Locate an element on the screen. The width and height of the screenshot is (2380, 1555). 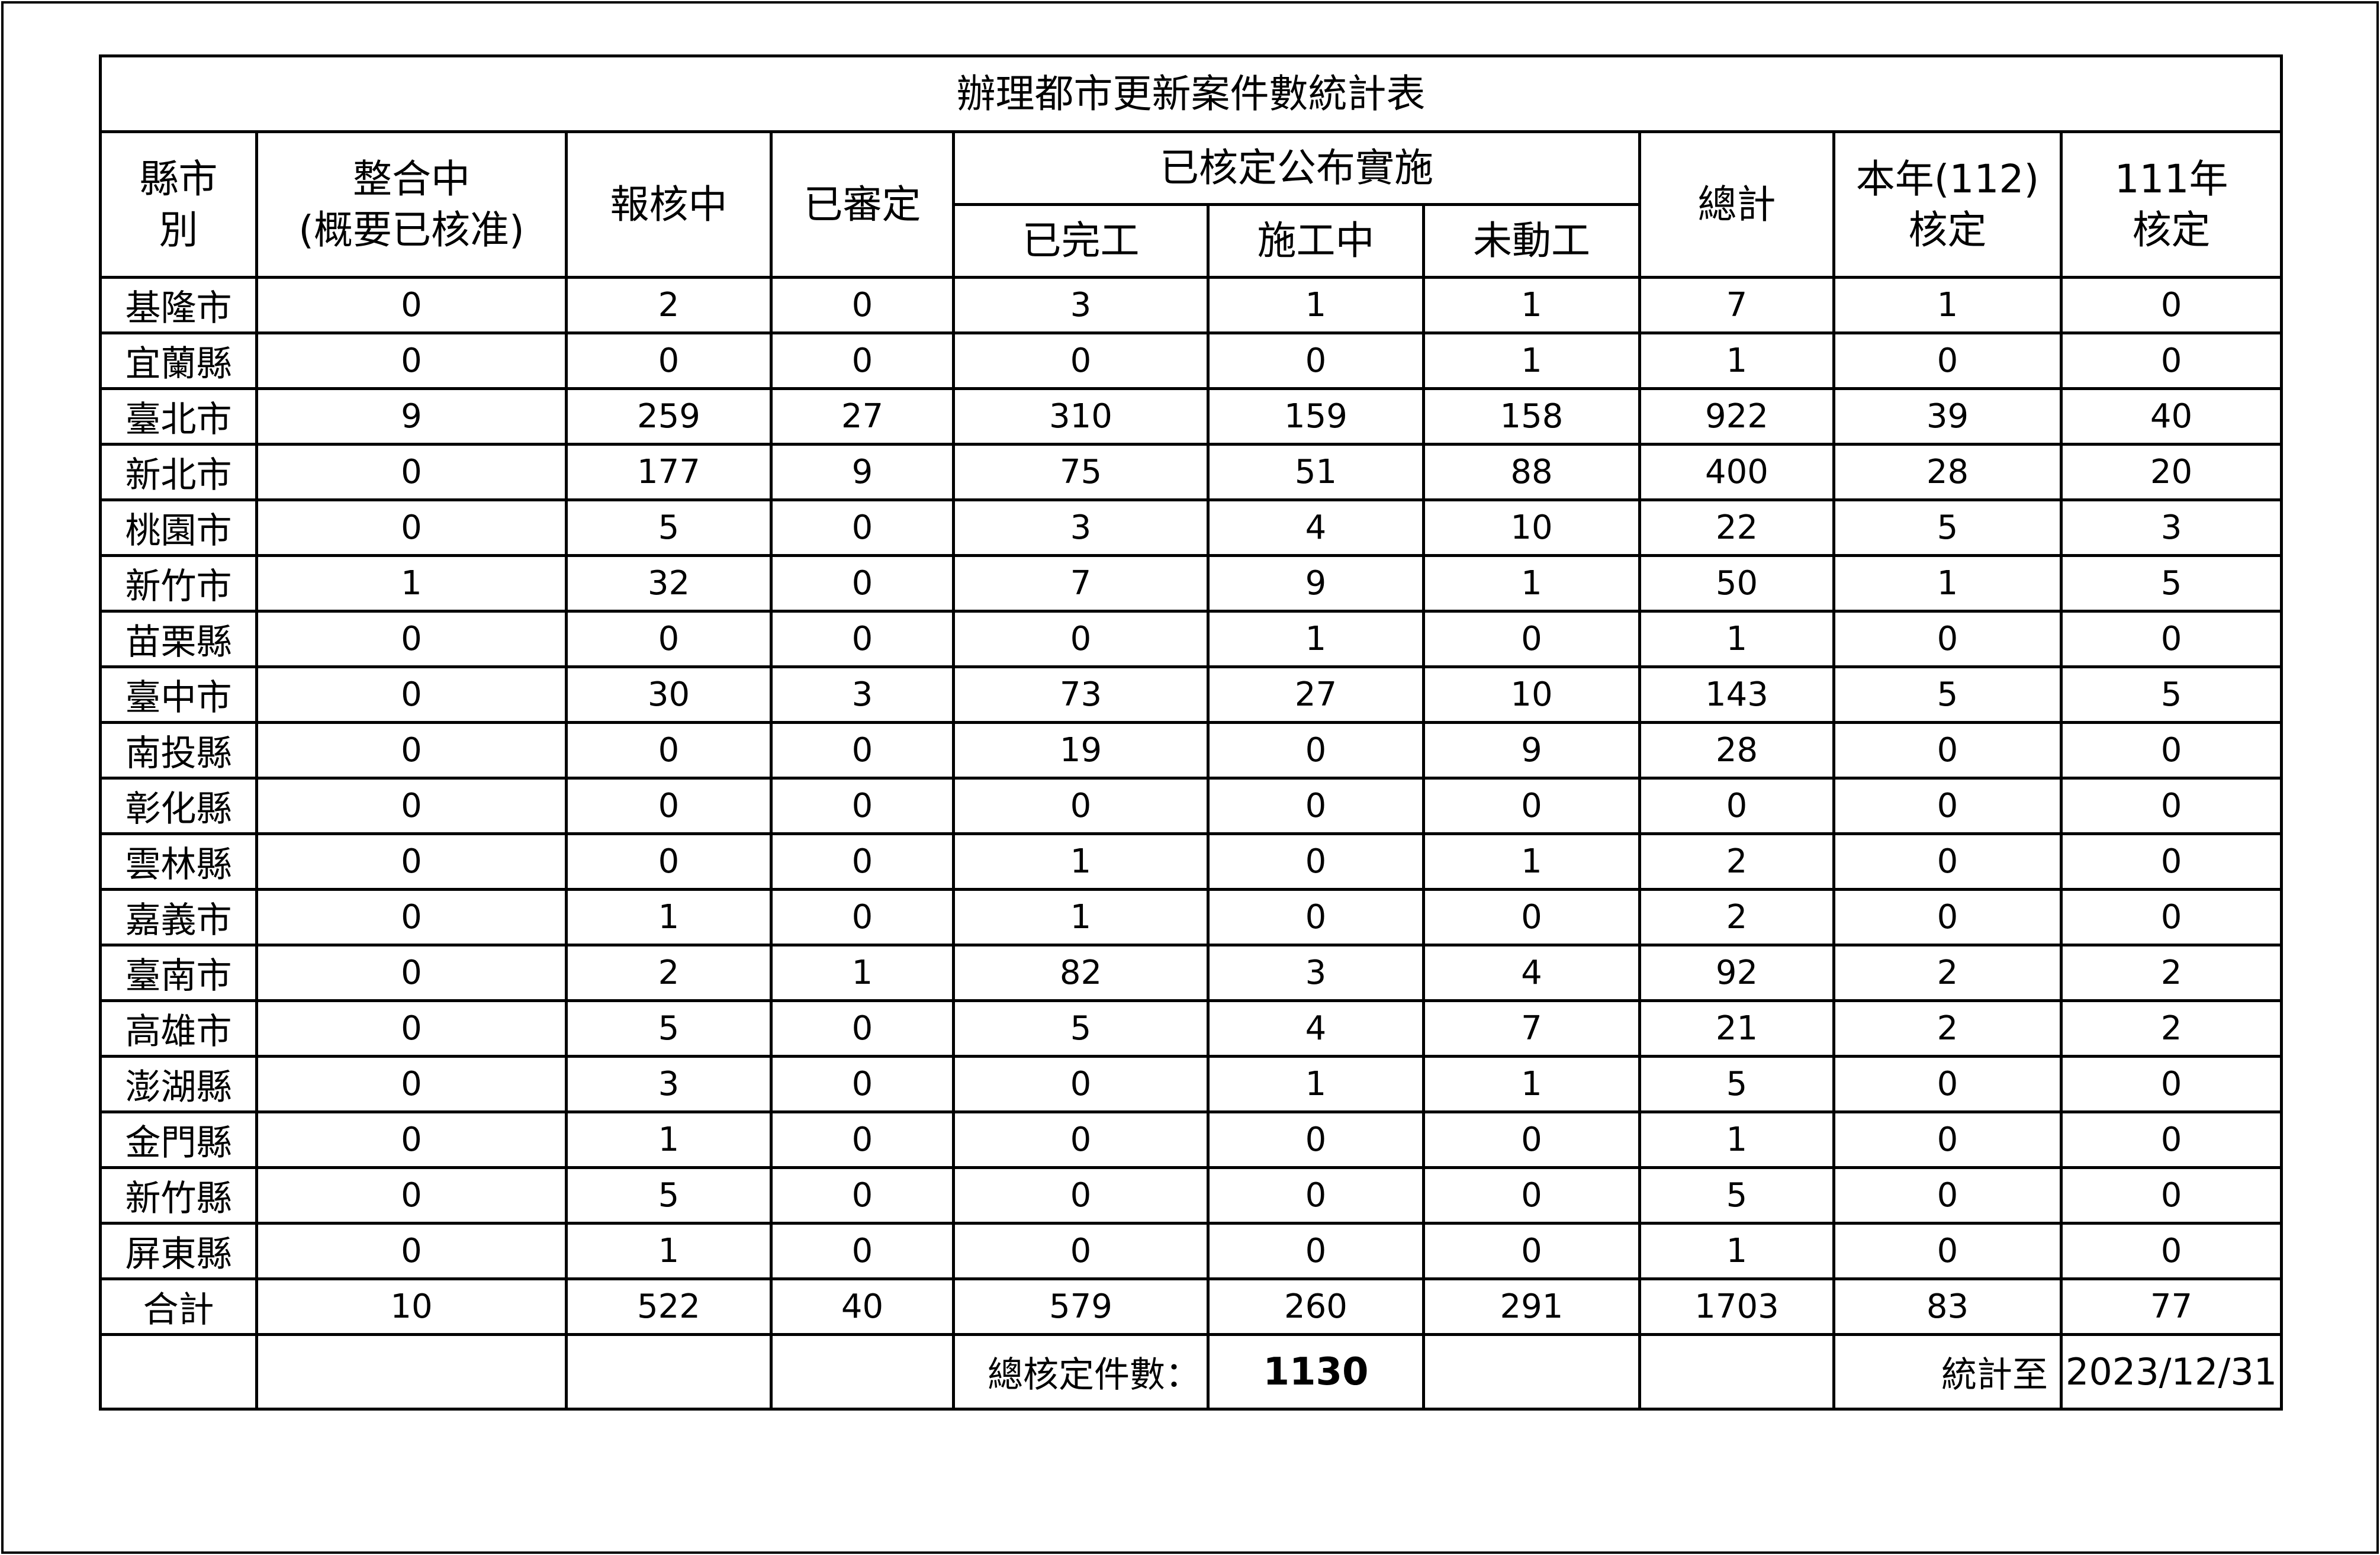
value-cell: 21 is located at coordinates (1736, 1028).